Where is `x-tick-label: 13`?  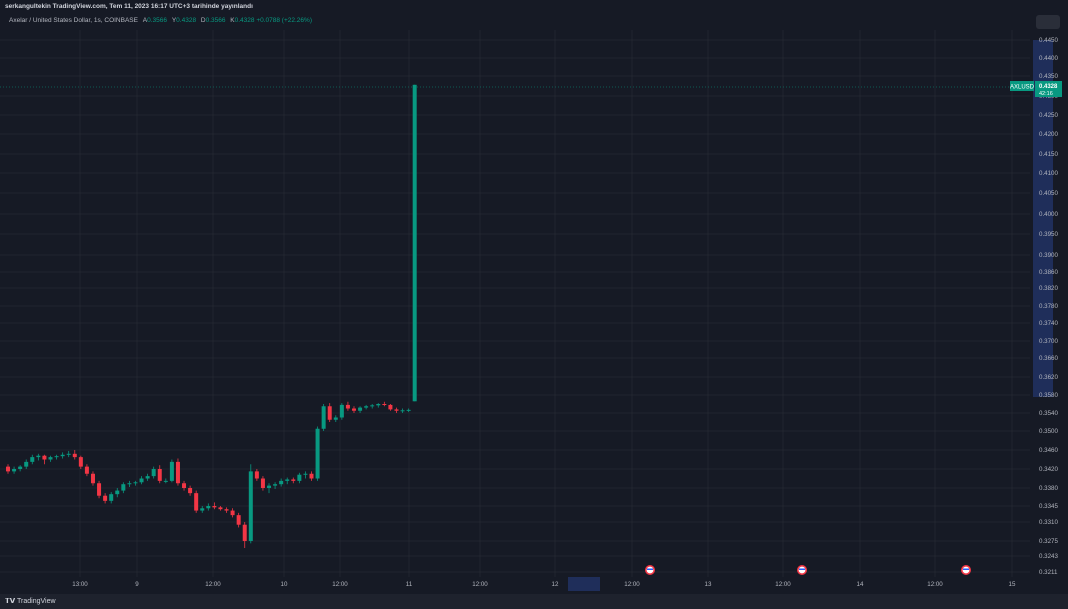
x-tick-label: 13 is located at coordinates (708, 584).